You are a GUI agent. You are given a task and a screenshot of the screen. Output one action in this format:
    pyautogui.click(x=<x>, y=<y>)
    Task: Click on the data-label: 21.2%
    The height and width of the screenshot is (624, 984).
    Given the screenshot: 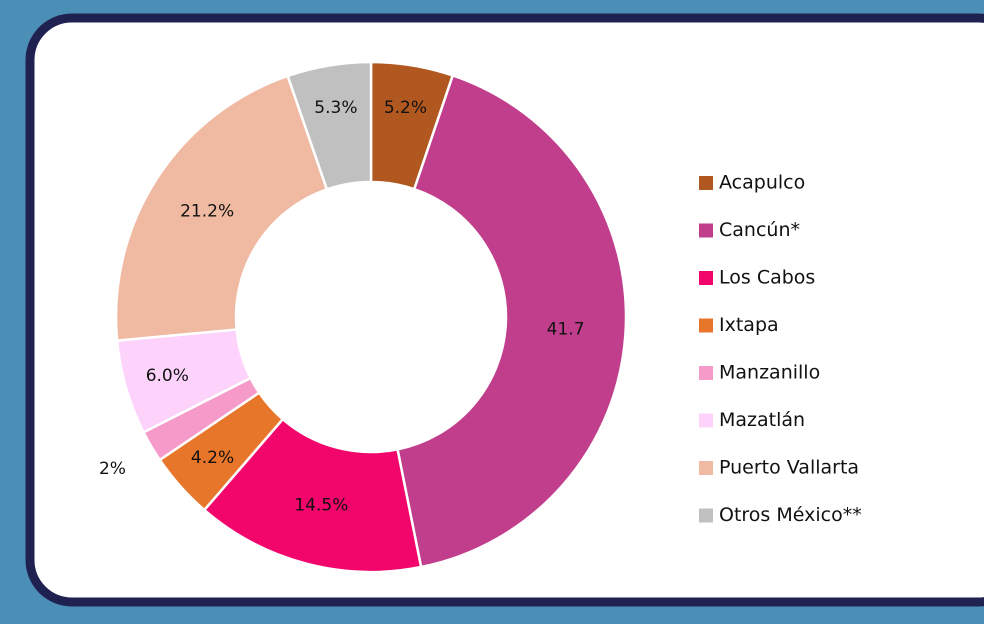 What is the action you would take?
    pyautogui.click(x=207, y=211)
    